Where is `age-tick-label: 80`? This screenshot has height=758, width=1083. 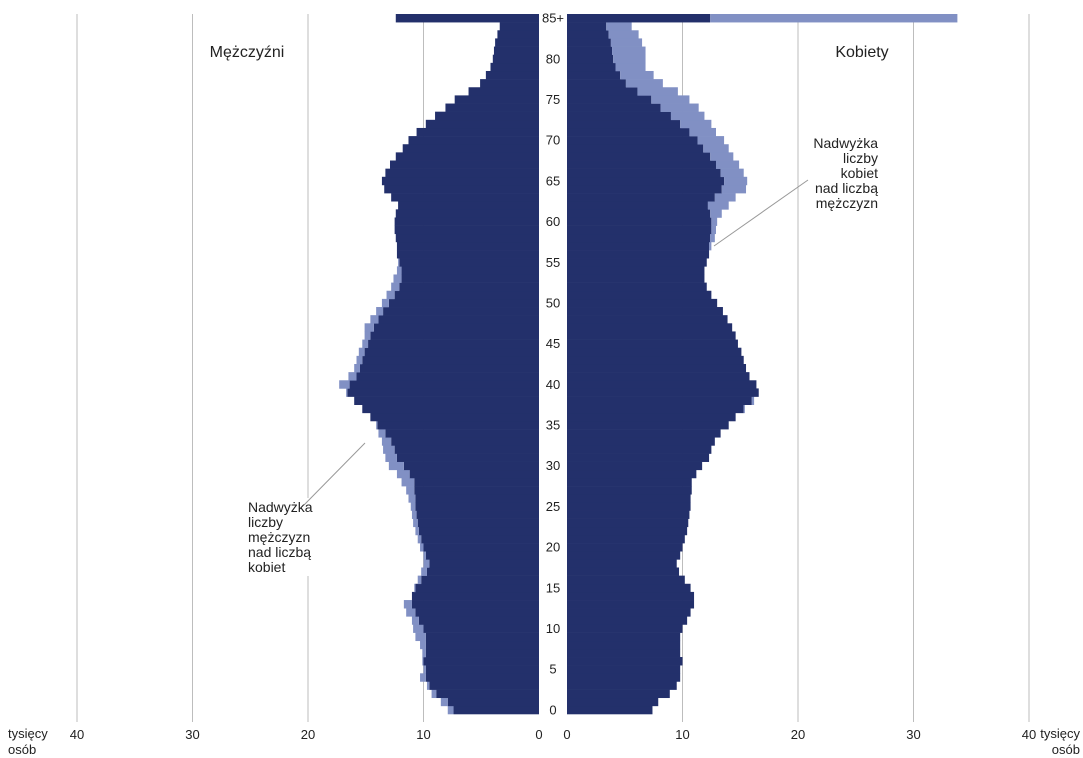 age-tick-label: 80 is located at coordinates (553, 58).